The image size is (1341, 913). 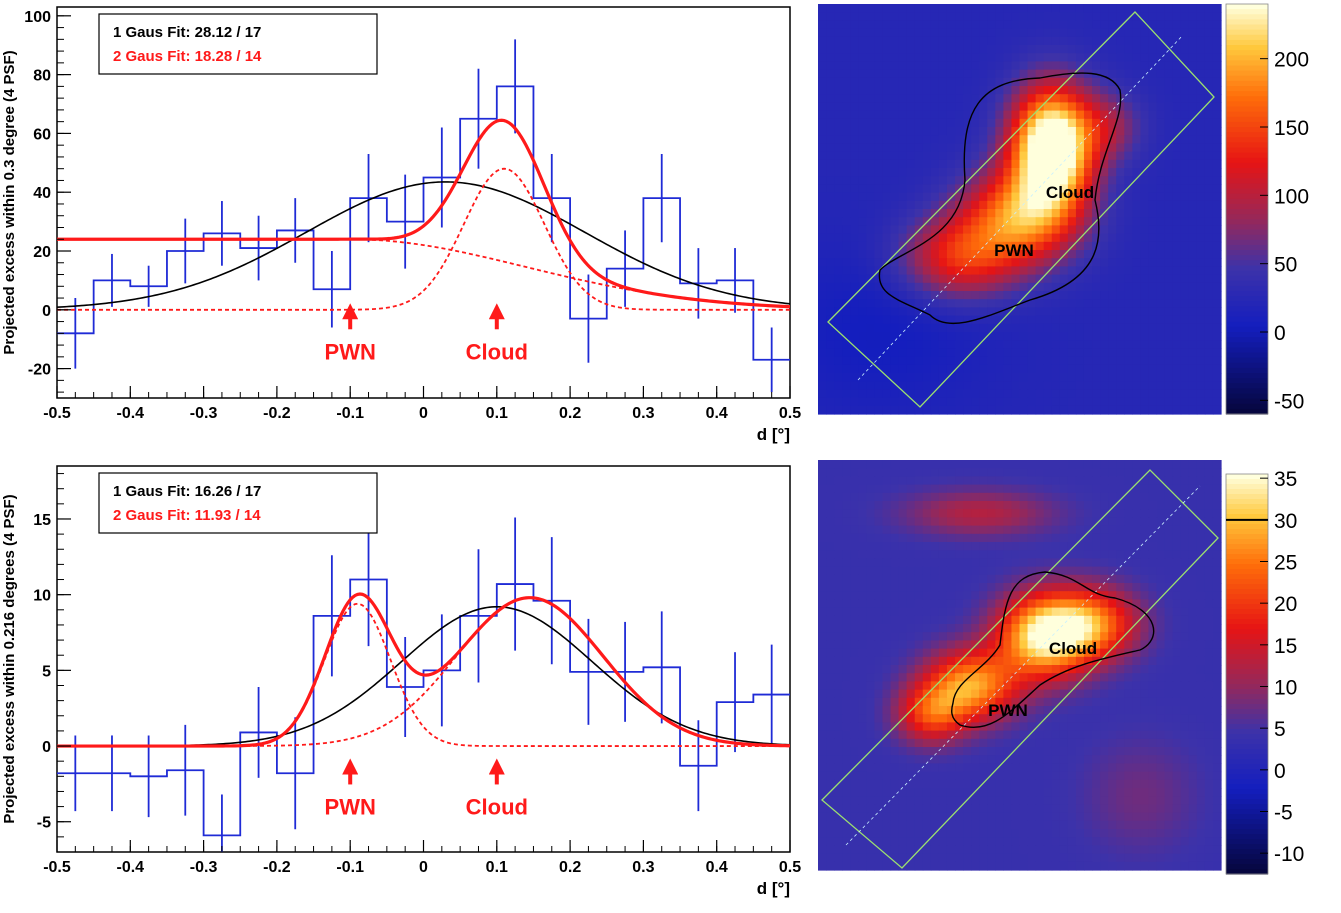 What do you see at coordinates (37, 17) in the screenshot?
I see `y-tick-label: 100` at bounding box center [37, 17].